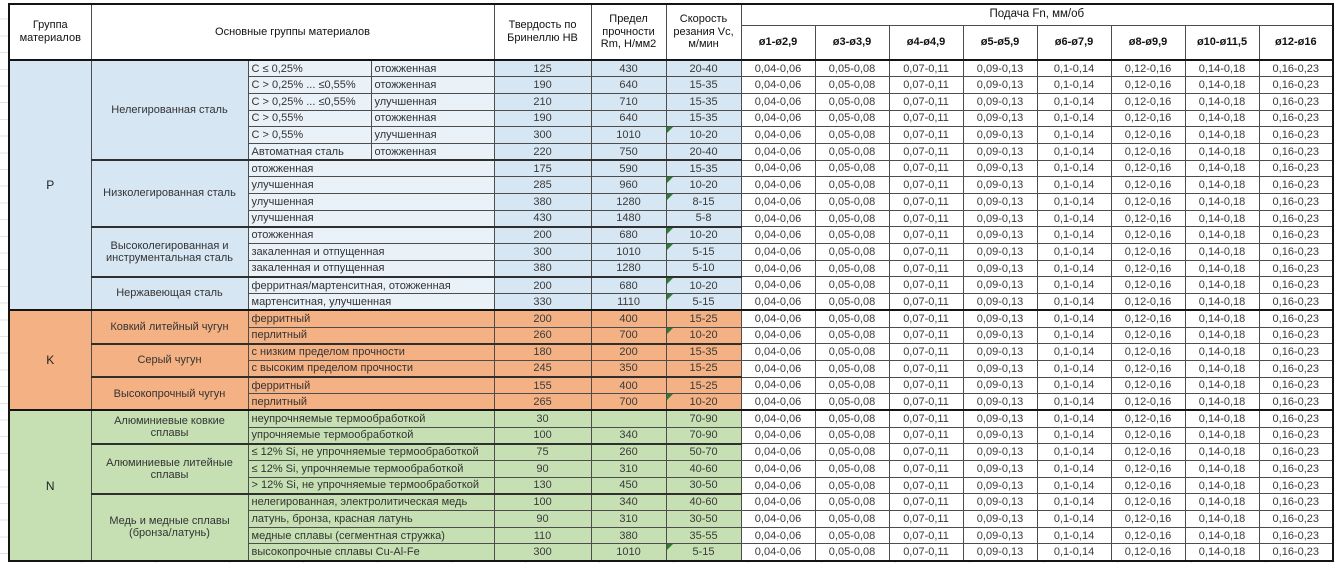 The width and height of the screenshot is (1334, 563). I want to click on hardness-value-cell: 130, so click(542, 485).